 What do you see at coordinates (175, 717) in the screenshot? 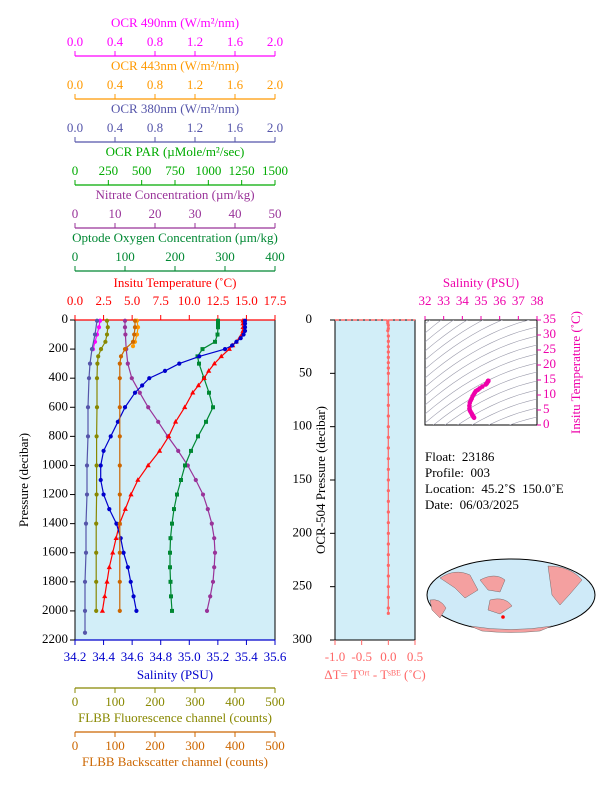
I see `x-axis-title: FLBB Fluorescence channel (counts)` at bounding box center [175, 717].